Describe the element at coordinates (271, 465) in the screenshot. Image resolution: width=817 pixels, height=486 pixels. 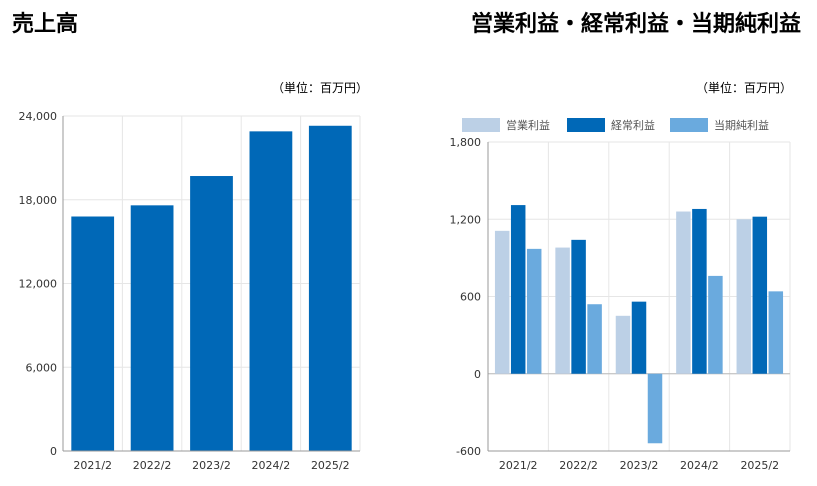
I see `sales-x-tick-label: 2024/2` at that location.